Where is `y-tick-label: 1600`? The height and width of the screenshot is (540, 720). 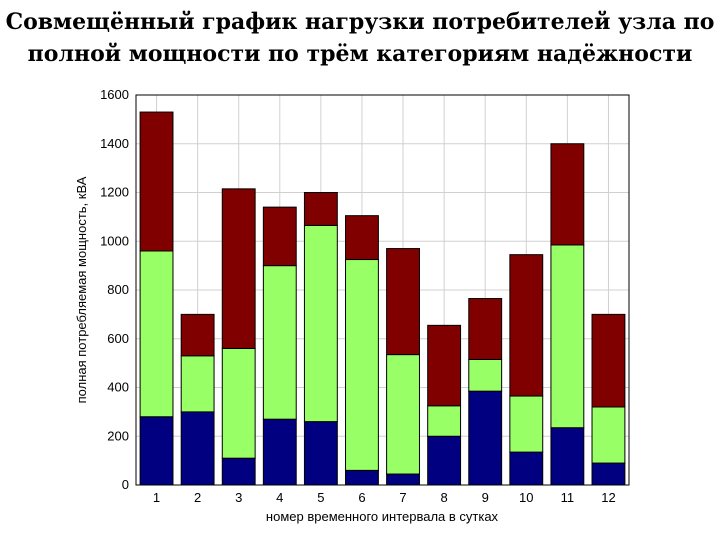 y-tick-label: 1600 is located at coordinates (114, 94).